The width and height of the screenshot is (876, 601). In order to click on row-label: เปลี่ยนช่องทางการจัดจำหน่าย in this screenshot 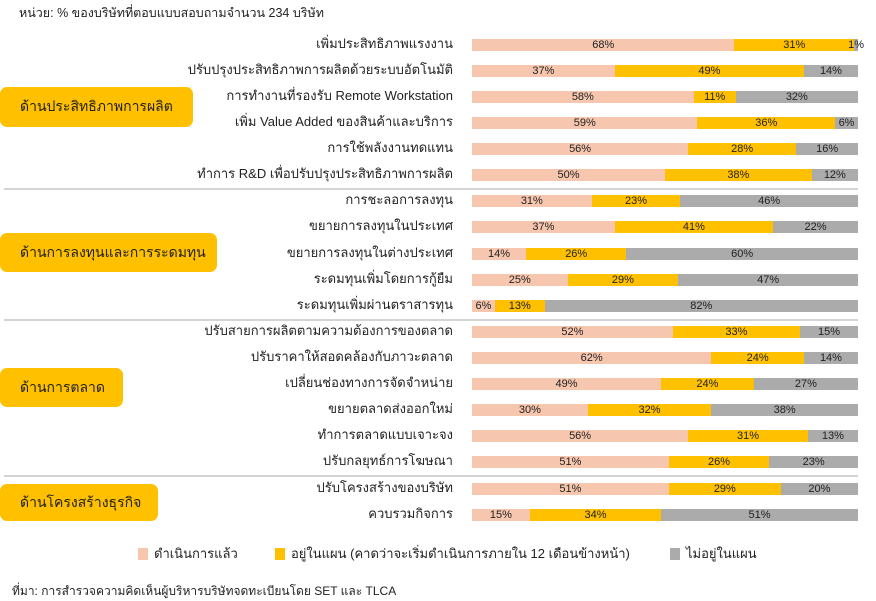, I will do `click(369, 382)`.